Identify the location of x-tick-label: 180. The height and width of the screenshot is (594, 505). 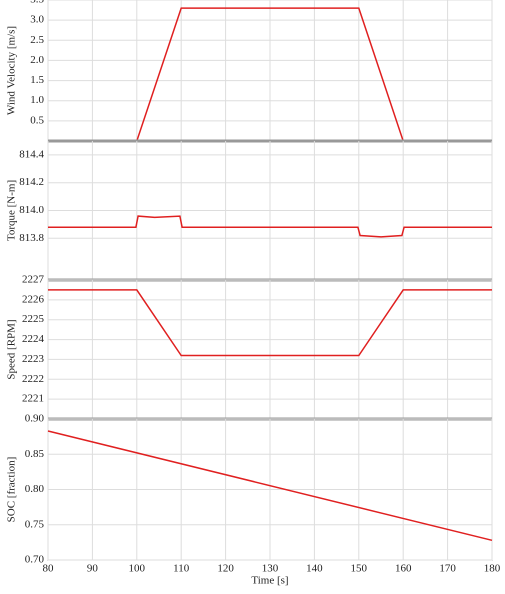
(492, 569).